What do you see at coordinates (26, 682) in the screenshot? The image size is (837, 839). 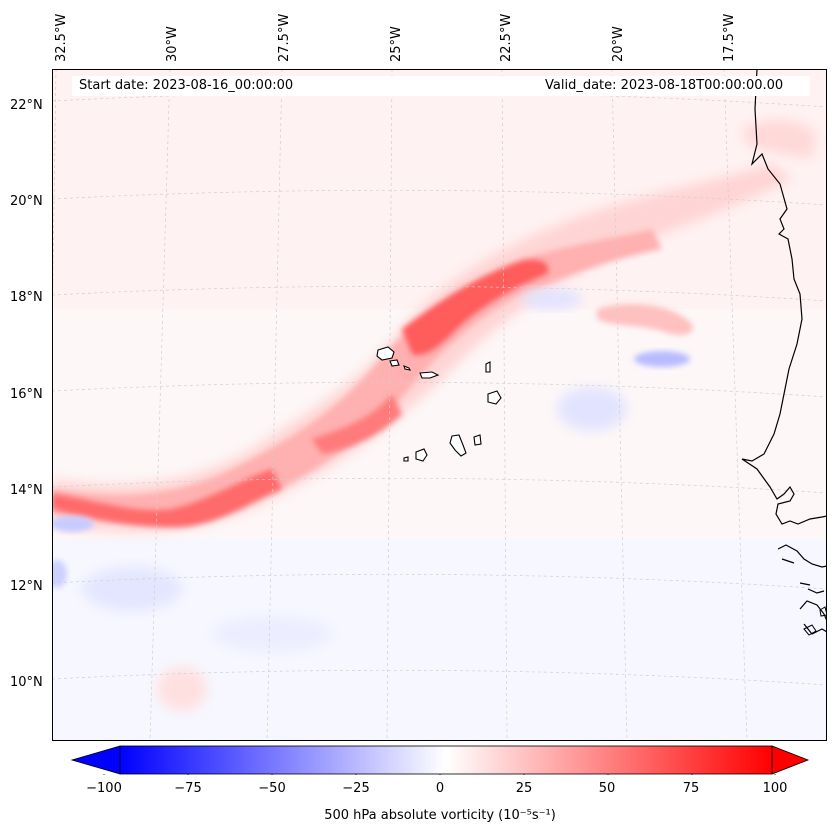 I see `lat-label-10n: 10°N` at bounding box center [26, 682].